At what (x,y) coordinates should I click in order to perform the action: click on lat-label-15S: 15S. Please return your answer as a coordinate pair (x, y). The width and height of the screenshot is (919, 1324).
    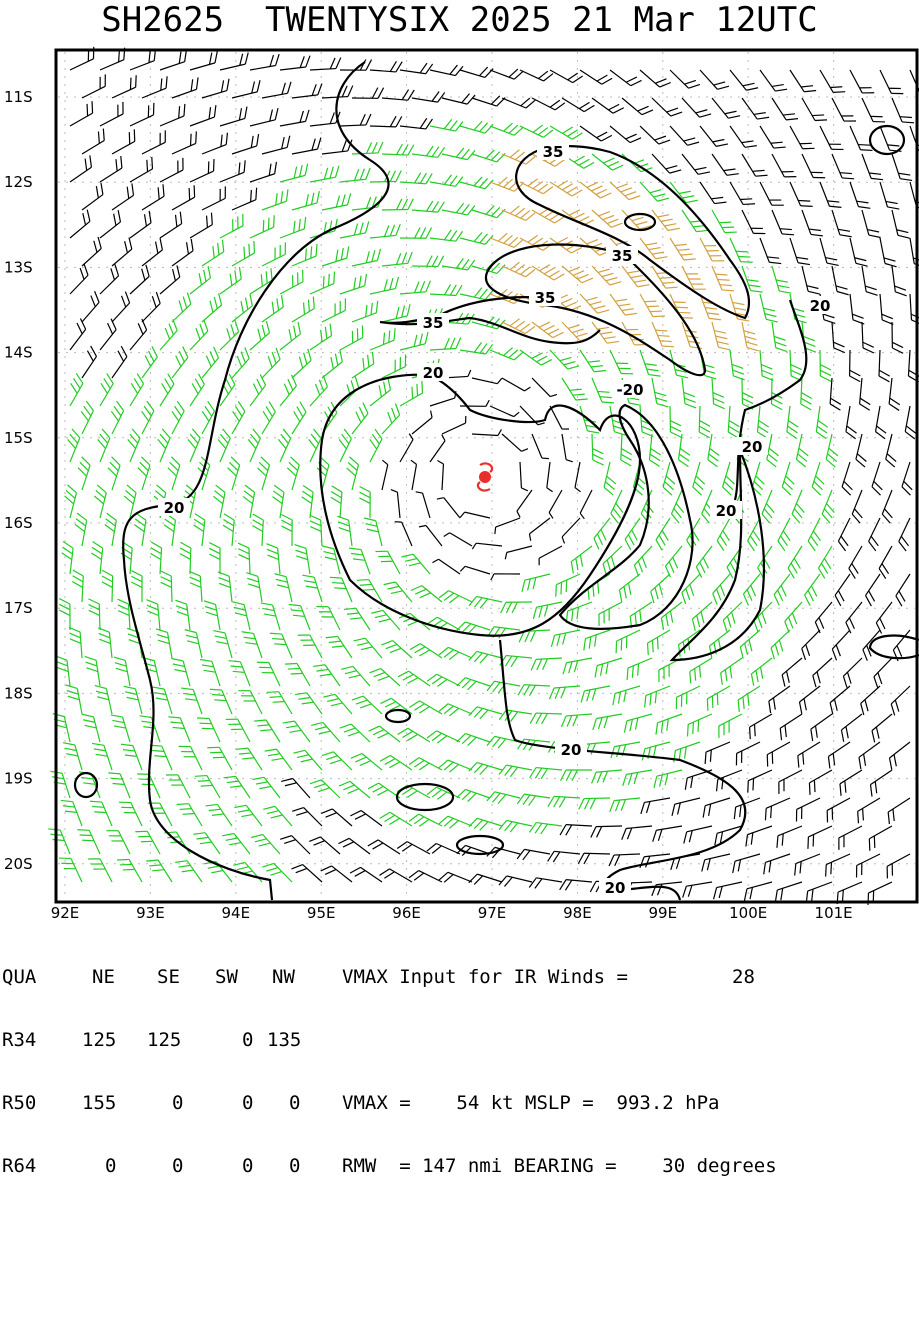
    Looking at the image, I should click on (18, 438).